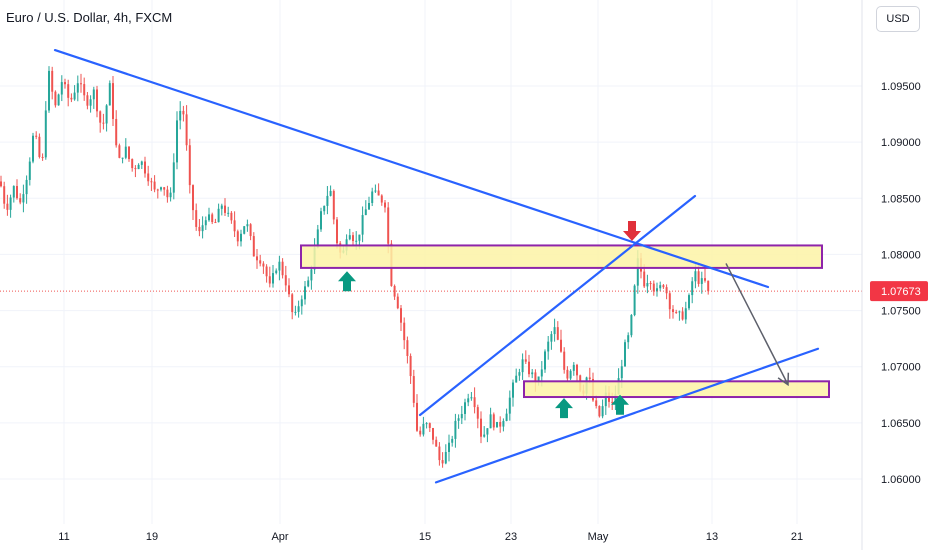  Describe the element at coordinates (620, 404) in the screenshot. I see `up-arrow-marker` at that location.